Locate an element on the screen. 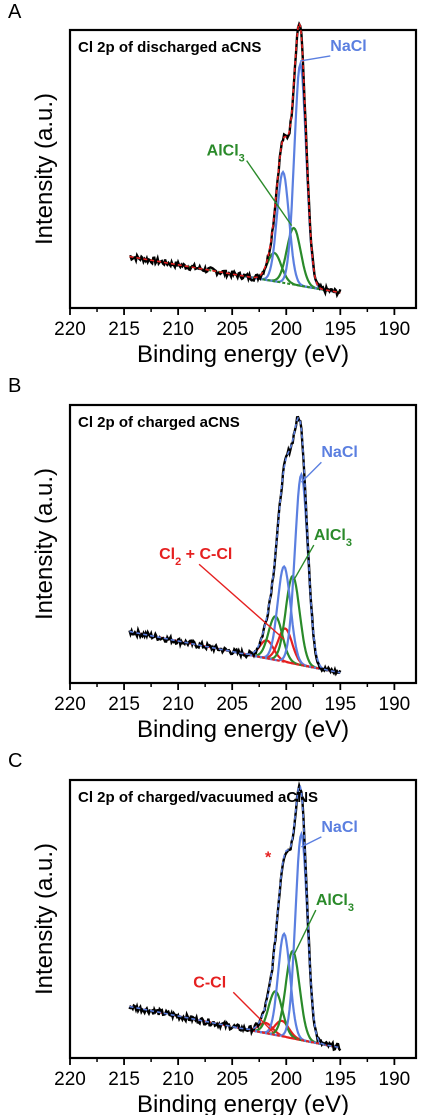  annotation-label: Cl2 + C-Cl is located at coordinates (195, 557).